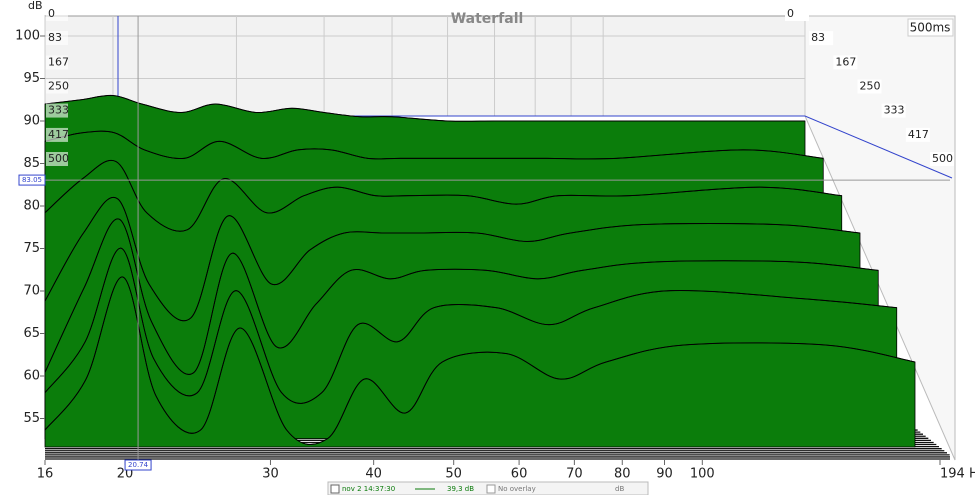  I want to click on y-tick-label: 80, so click(31, 206).